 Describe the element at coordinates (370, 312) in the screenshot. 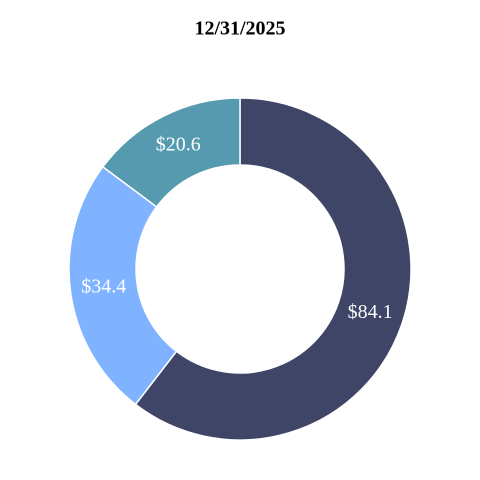

I see `value-label: $84.1` at that location.